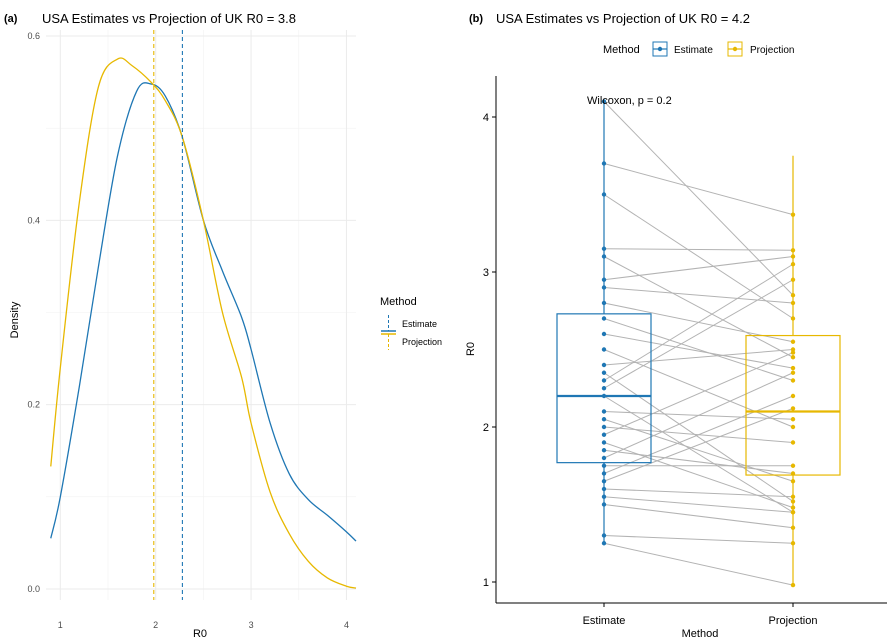 The height and width of the screenshot is (641, 894). What do you see at coordinates (476, 19) in the screenshot?
I see `panel-b-tag: (b)` at bounding box center [476, 19].